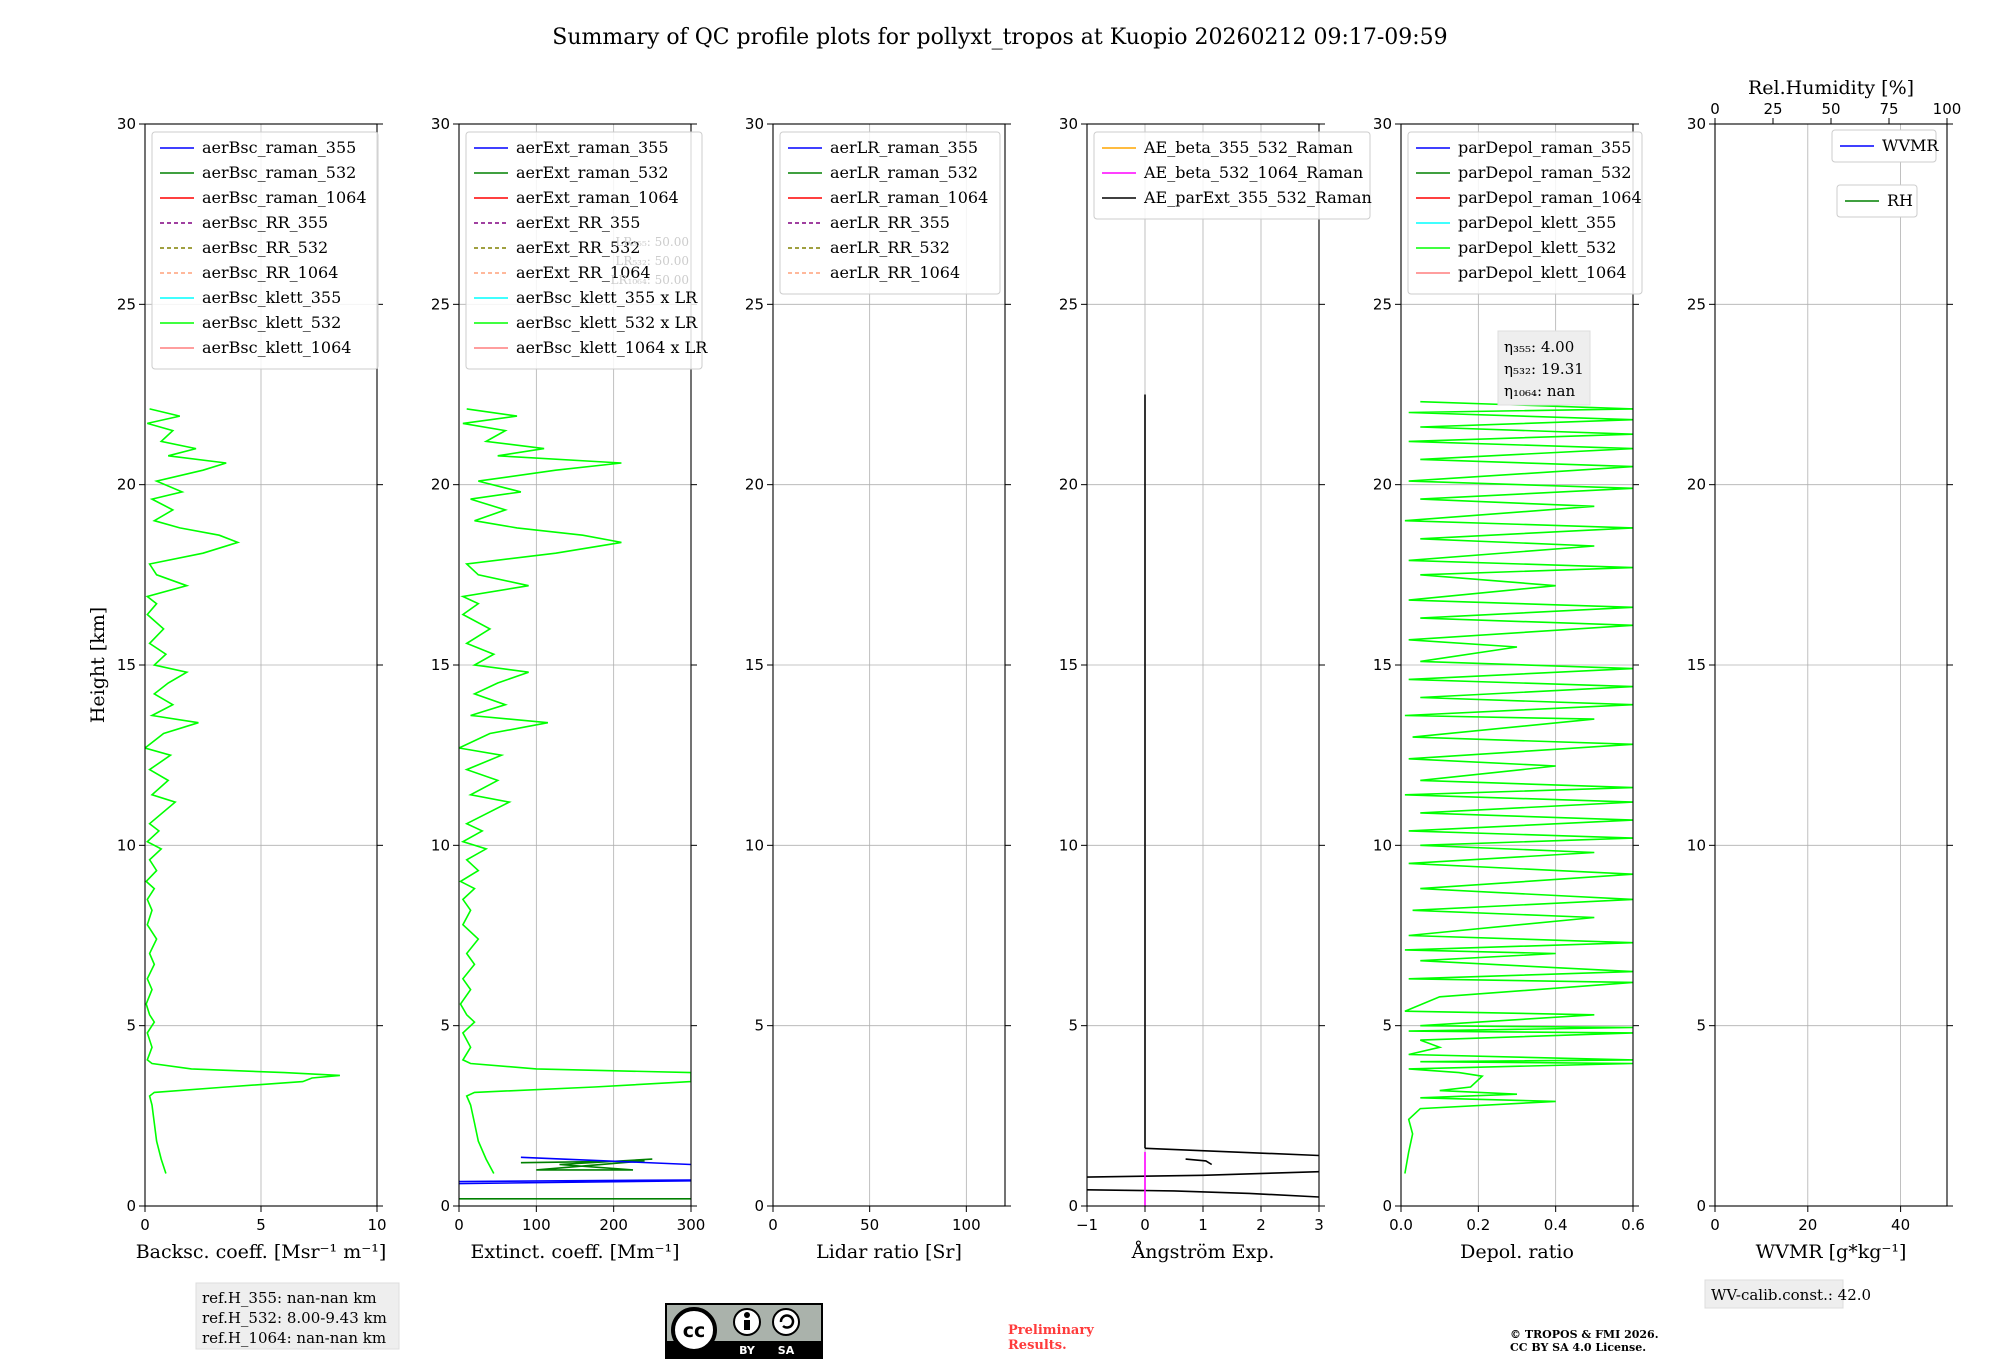 Image resolution: width=2000 pixels, height=1360 pixels. I want to click on legend-label: aerExt_RR_532, so click(578, 247).